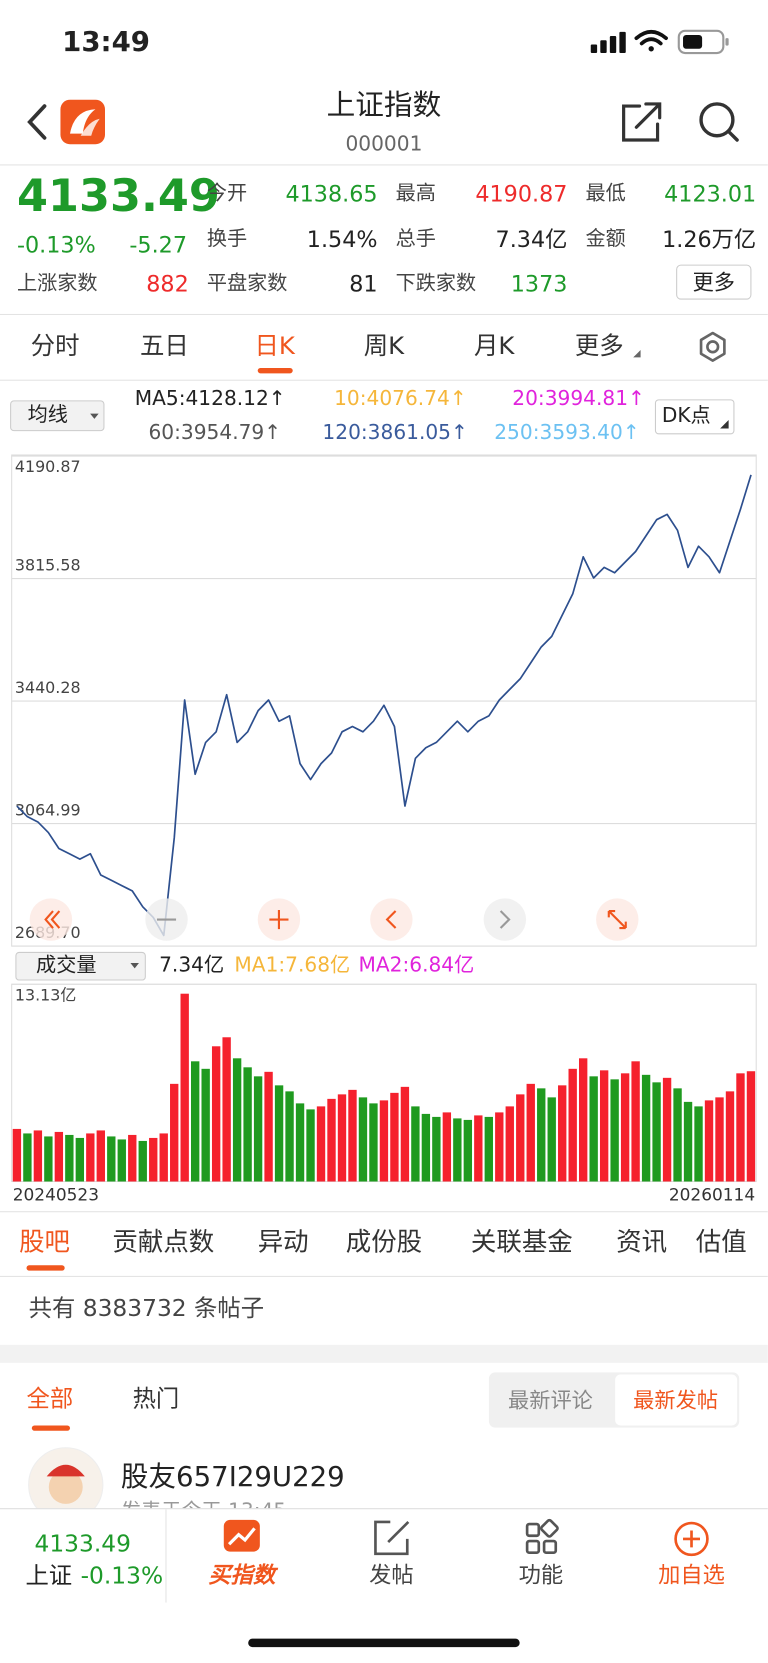  I want to click on post-icon, so click(392, 1538).